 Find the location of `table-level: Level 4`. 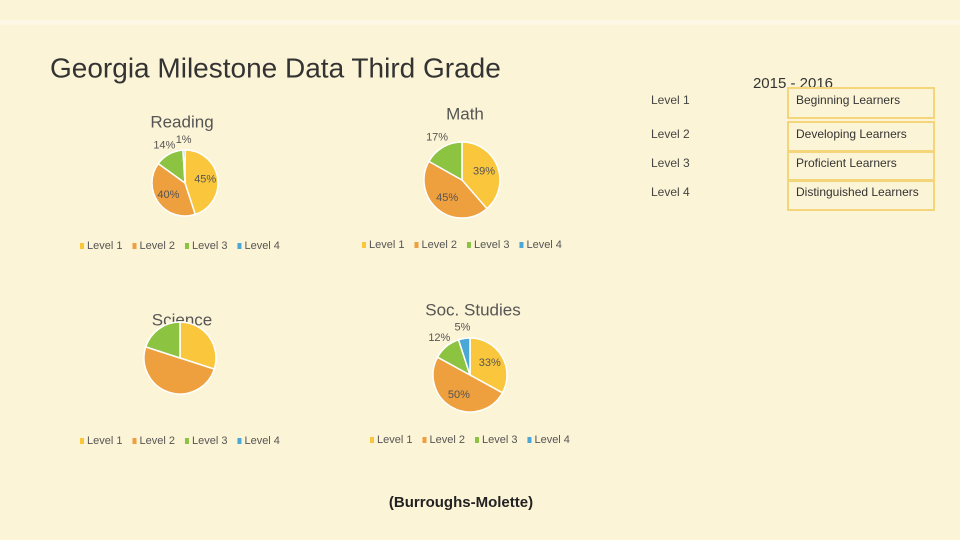

table-level: Level 4 is located at coordinates (670, 192).